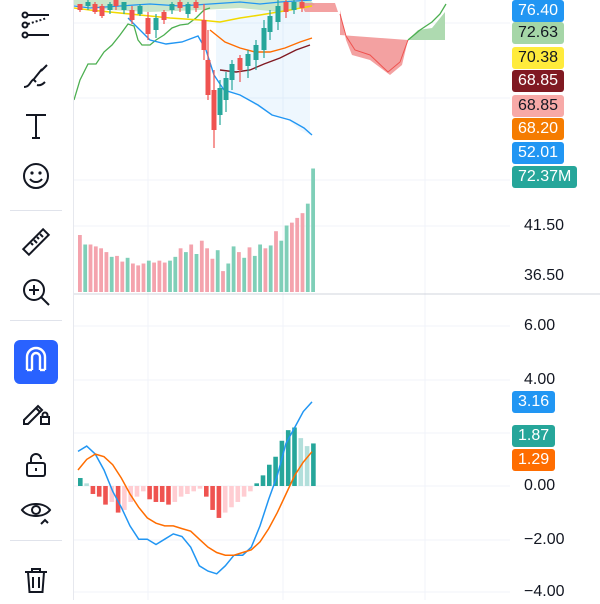 The height and width of the screenshot is (604, 600). I want to click on ichimoku-lead-line, so click(427, 22).